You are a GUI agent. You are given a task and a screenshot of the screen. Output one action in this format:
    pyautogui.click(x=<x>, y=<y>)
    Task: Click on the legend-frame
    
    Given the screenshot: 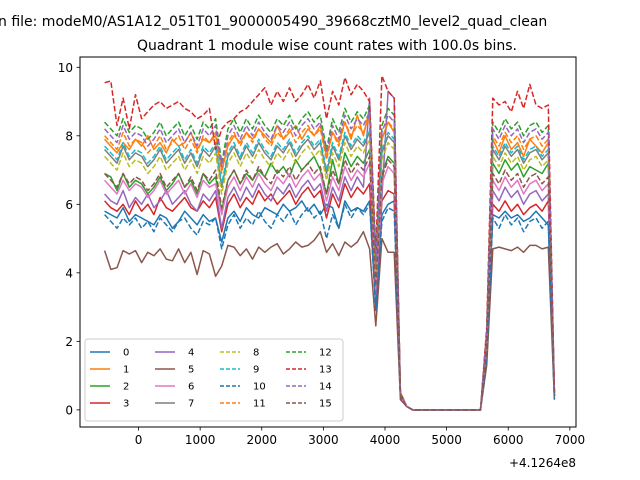 What is the action you would take?
    pyautogui.click(x=214, y=380)
    